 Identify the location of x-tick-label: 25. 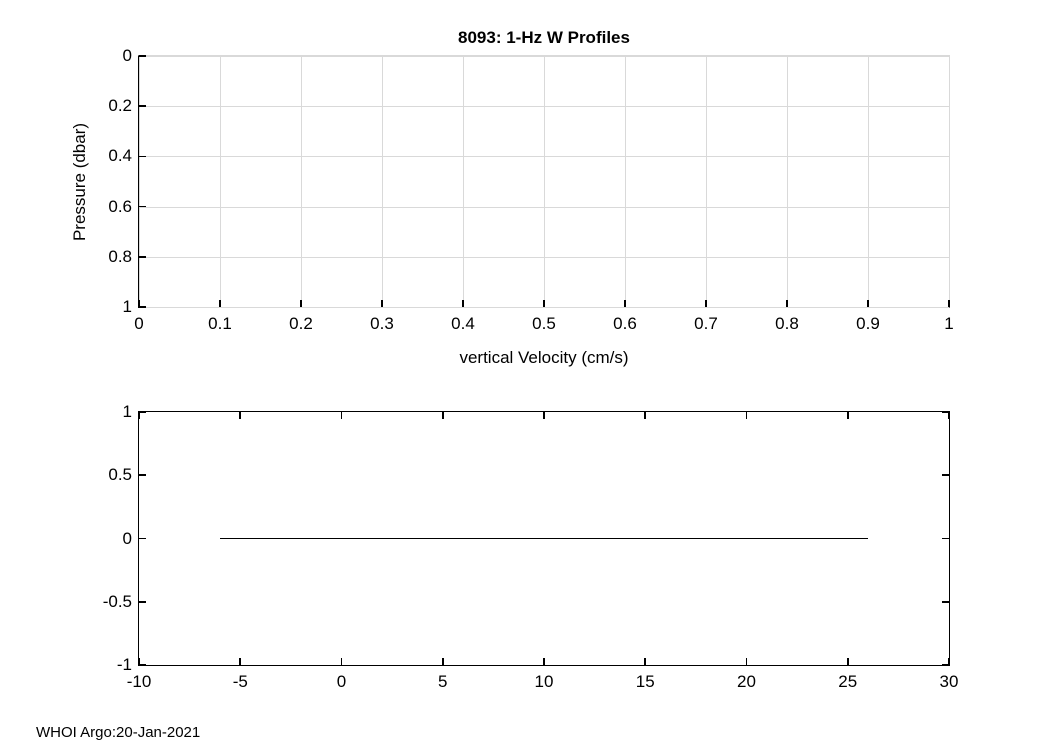
(848, 681).